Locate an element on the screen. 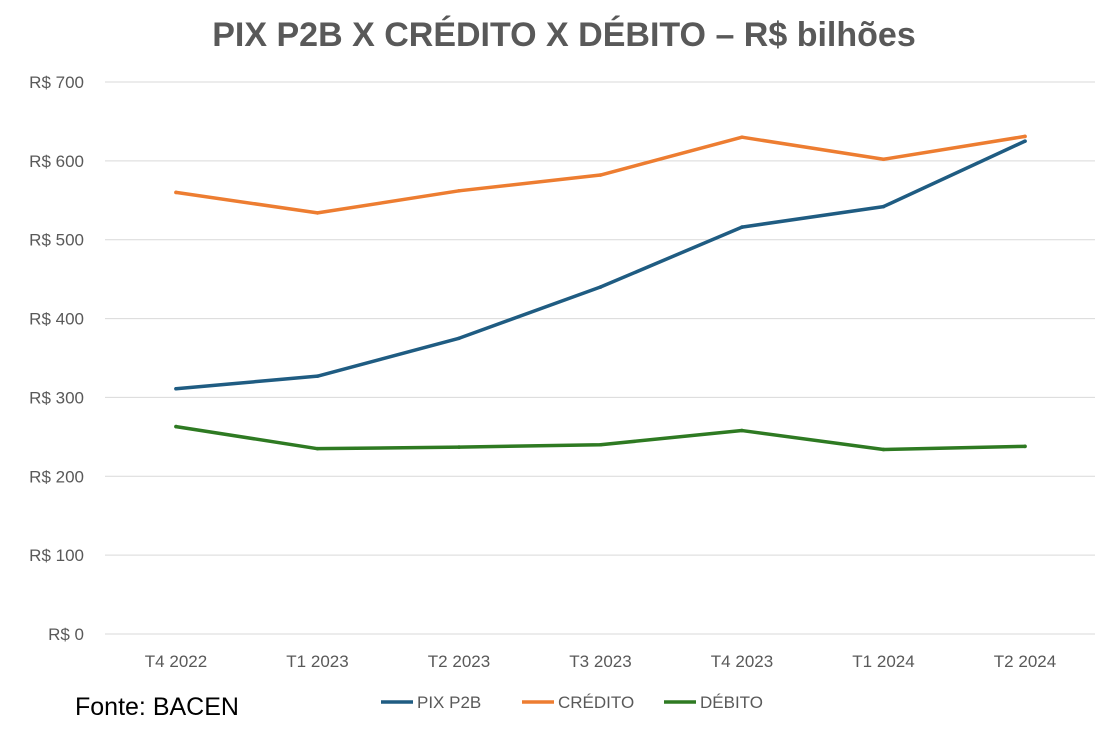 The height and width of the screenshot is (738, 1104). x-tick-label: T4 2023 is located at coordinates (742, 661).